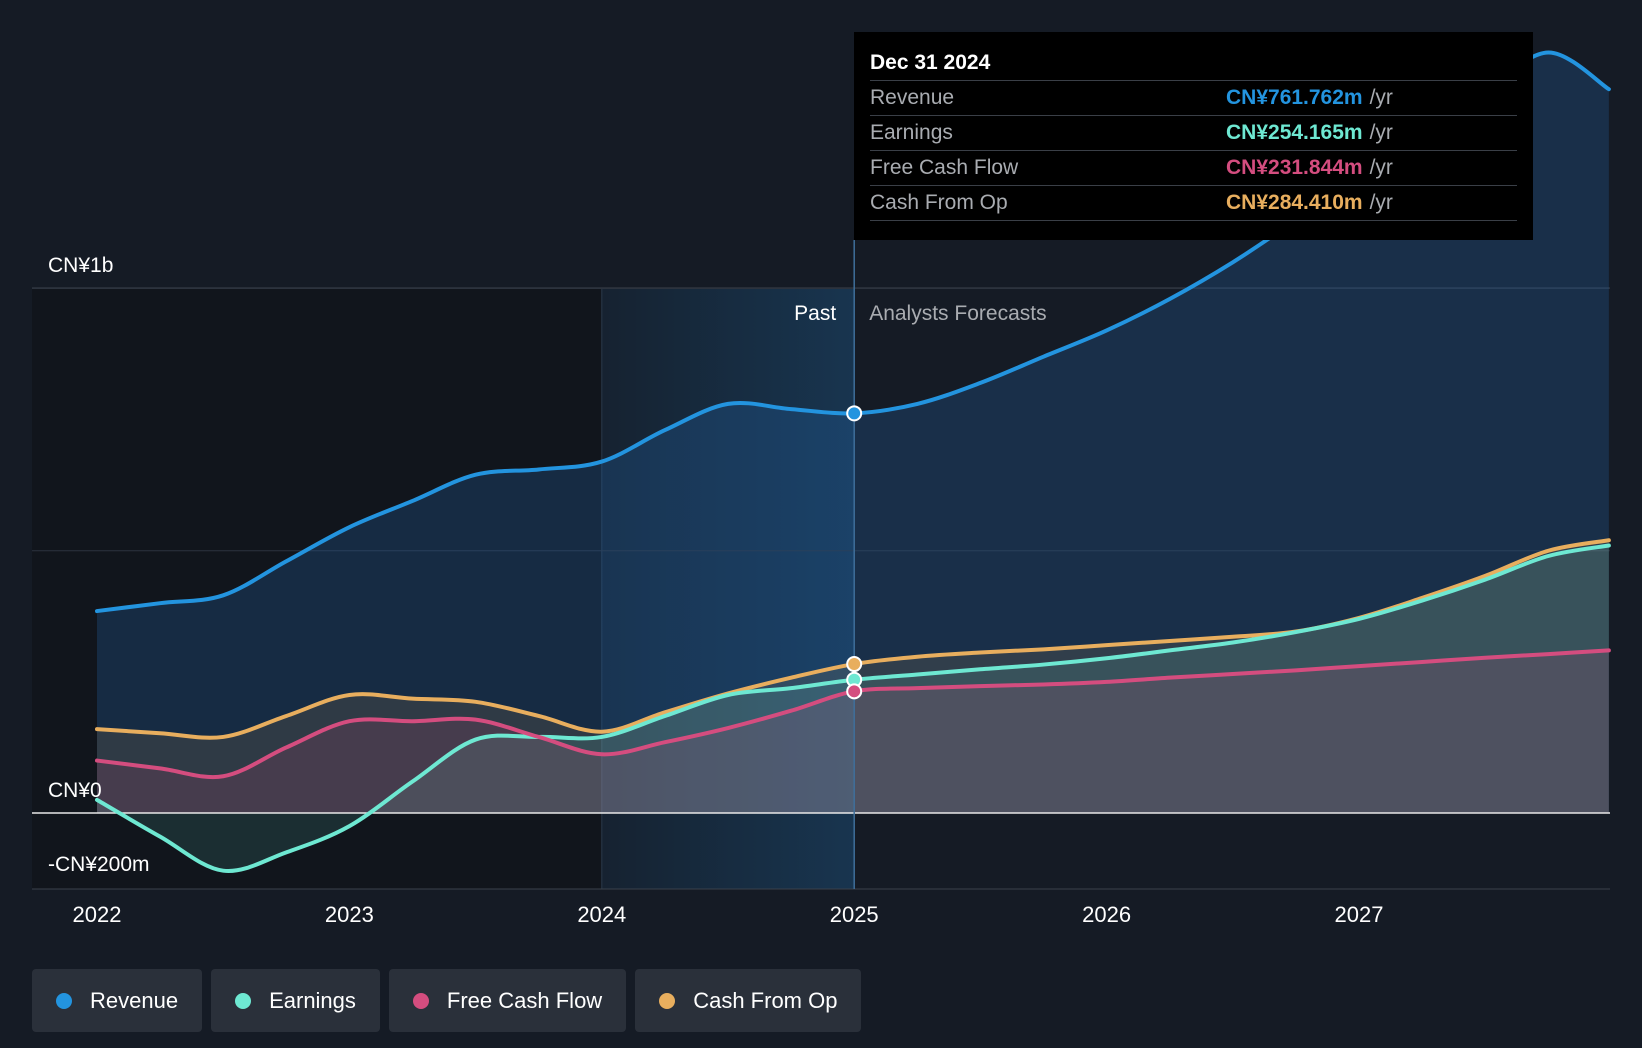 The image size is (1642, 1048). What do you see at coordinates (75, 790) in the screenshot?
I see `y-label-zero: CN¥0` at bounding box center [75, 790].